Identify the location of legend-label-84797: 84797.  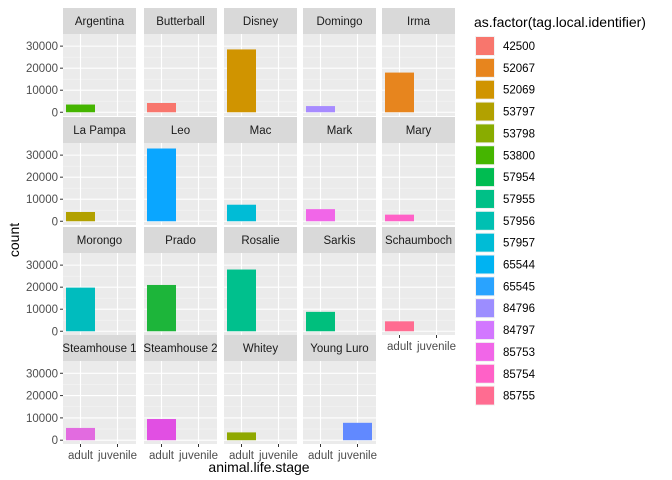
(519, 331).